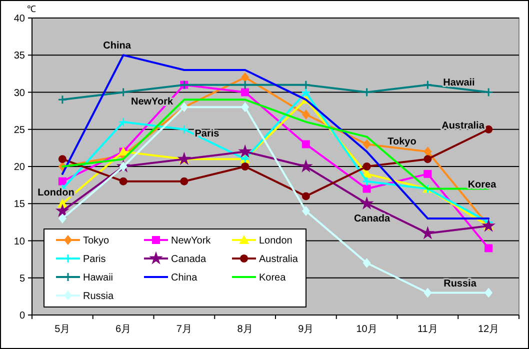 The width and height of the screenshot is (529, 349). What do you see at coordinates (482, 185) in the screenshot?
I see `annotation: Korea` at bounding box center [482, 185].